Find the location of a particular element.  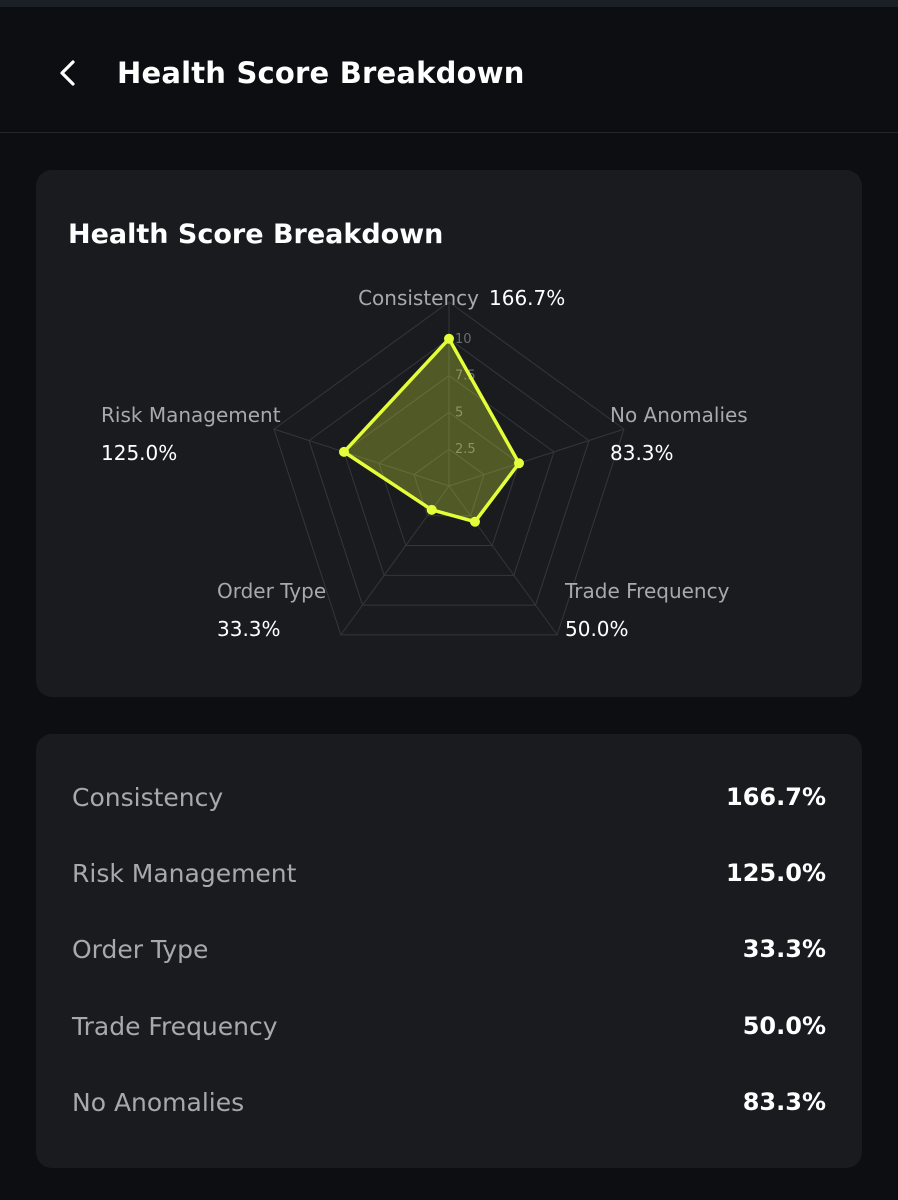

radar-tick-label: 5 is located at coordinates (459, 412).